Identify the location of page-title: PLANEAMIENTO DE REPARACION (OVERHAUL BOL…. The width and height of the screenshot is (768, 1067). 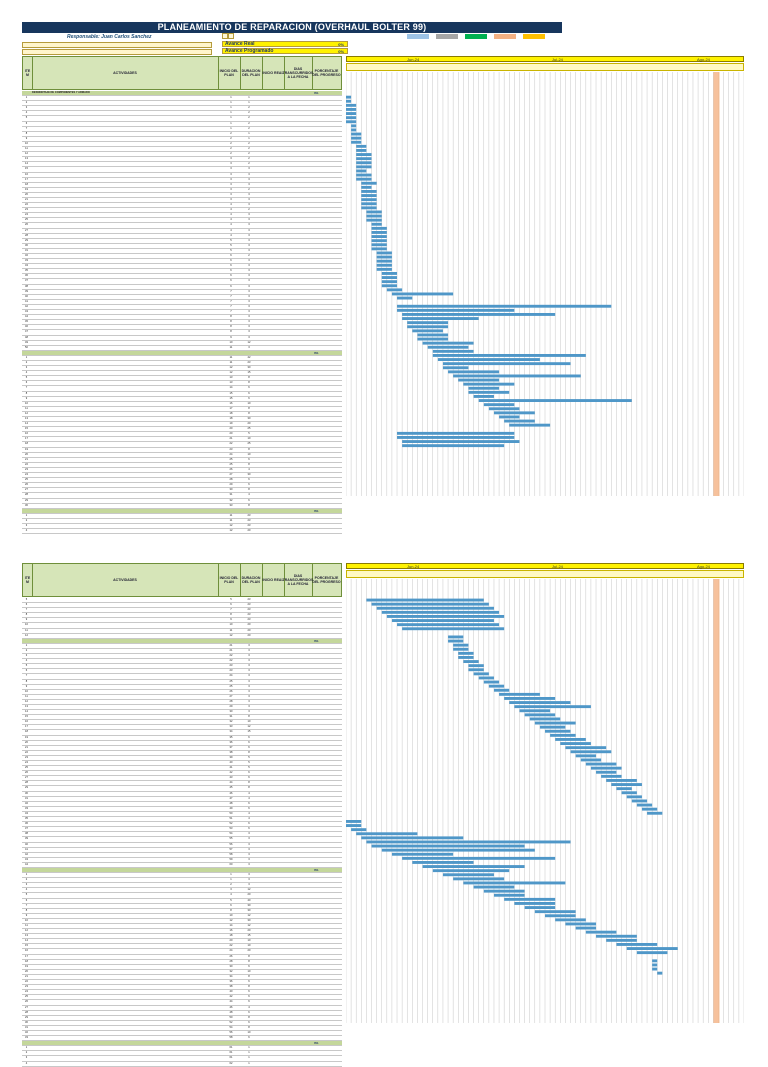
(292, 27).